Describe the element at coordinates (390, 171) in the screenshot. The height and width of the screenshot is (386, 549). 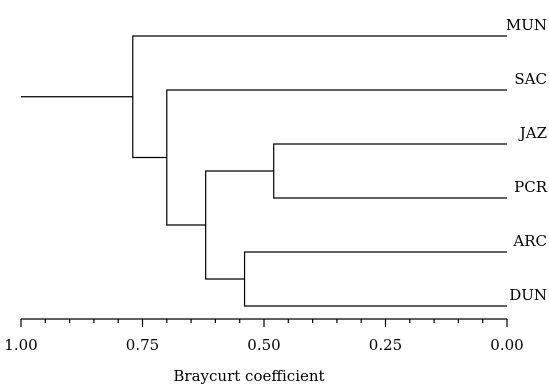
I see `branch-c1` at that location.